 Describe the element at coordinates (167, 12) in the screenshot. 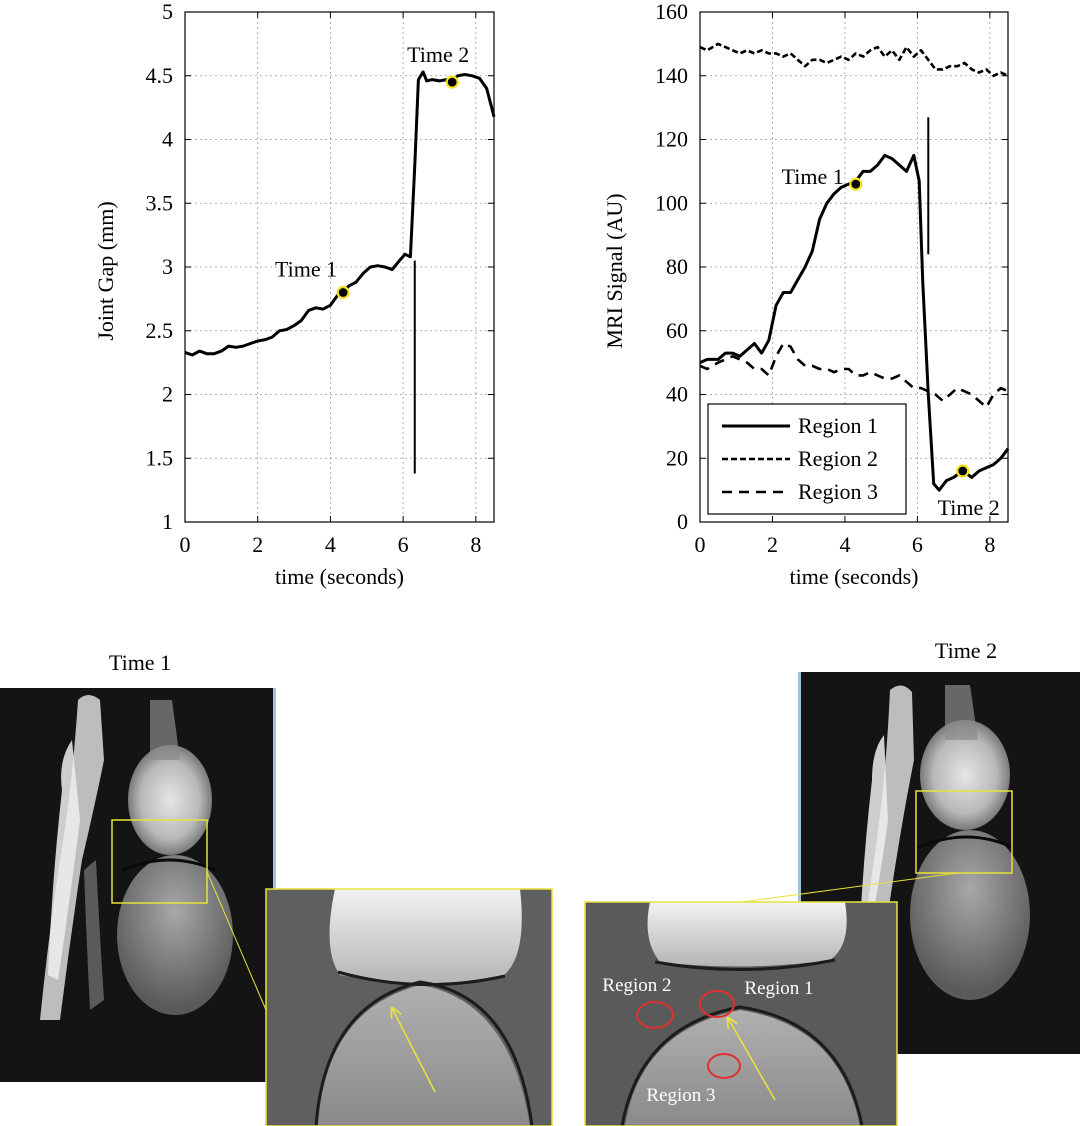

I see `y-tick-label: 5` at that location.